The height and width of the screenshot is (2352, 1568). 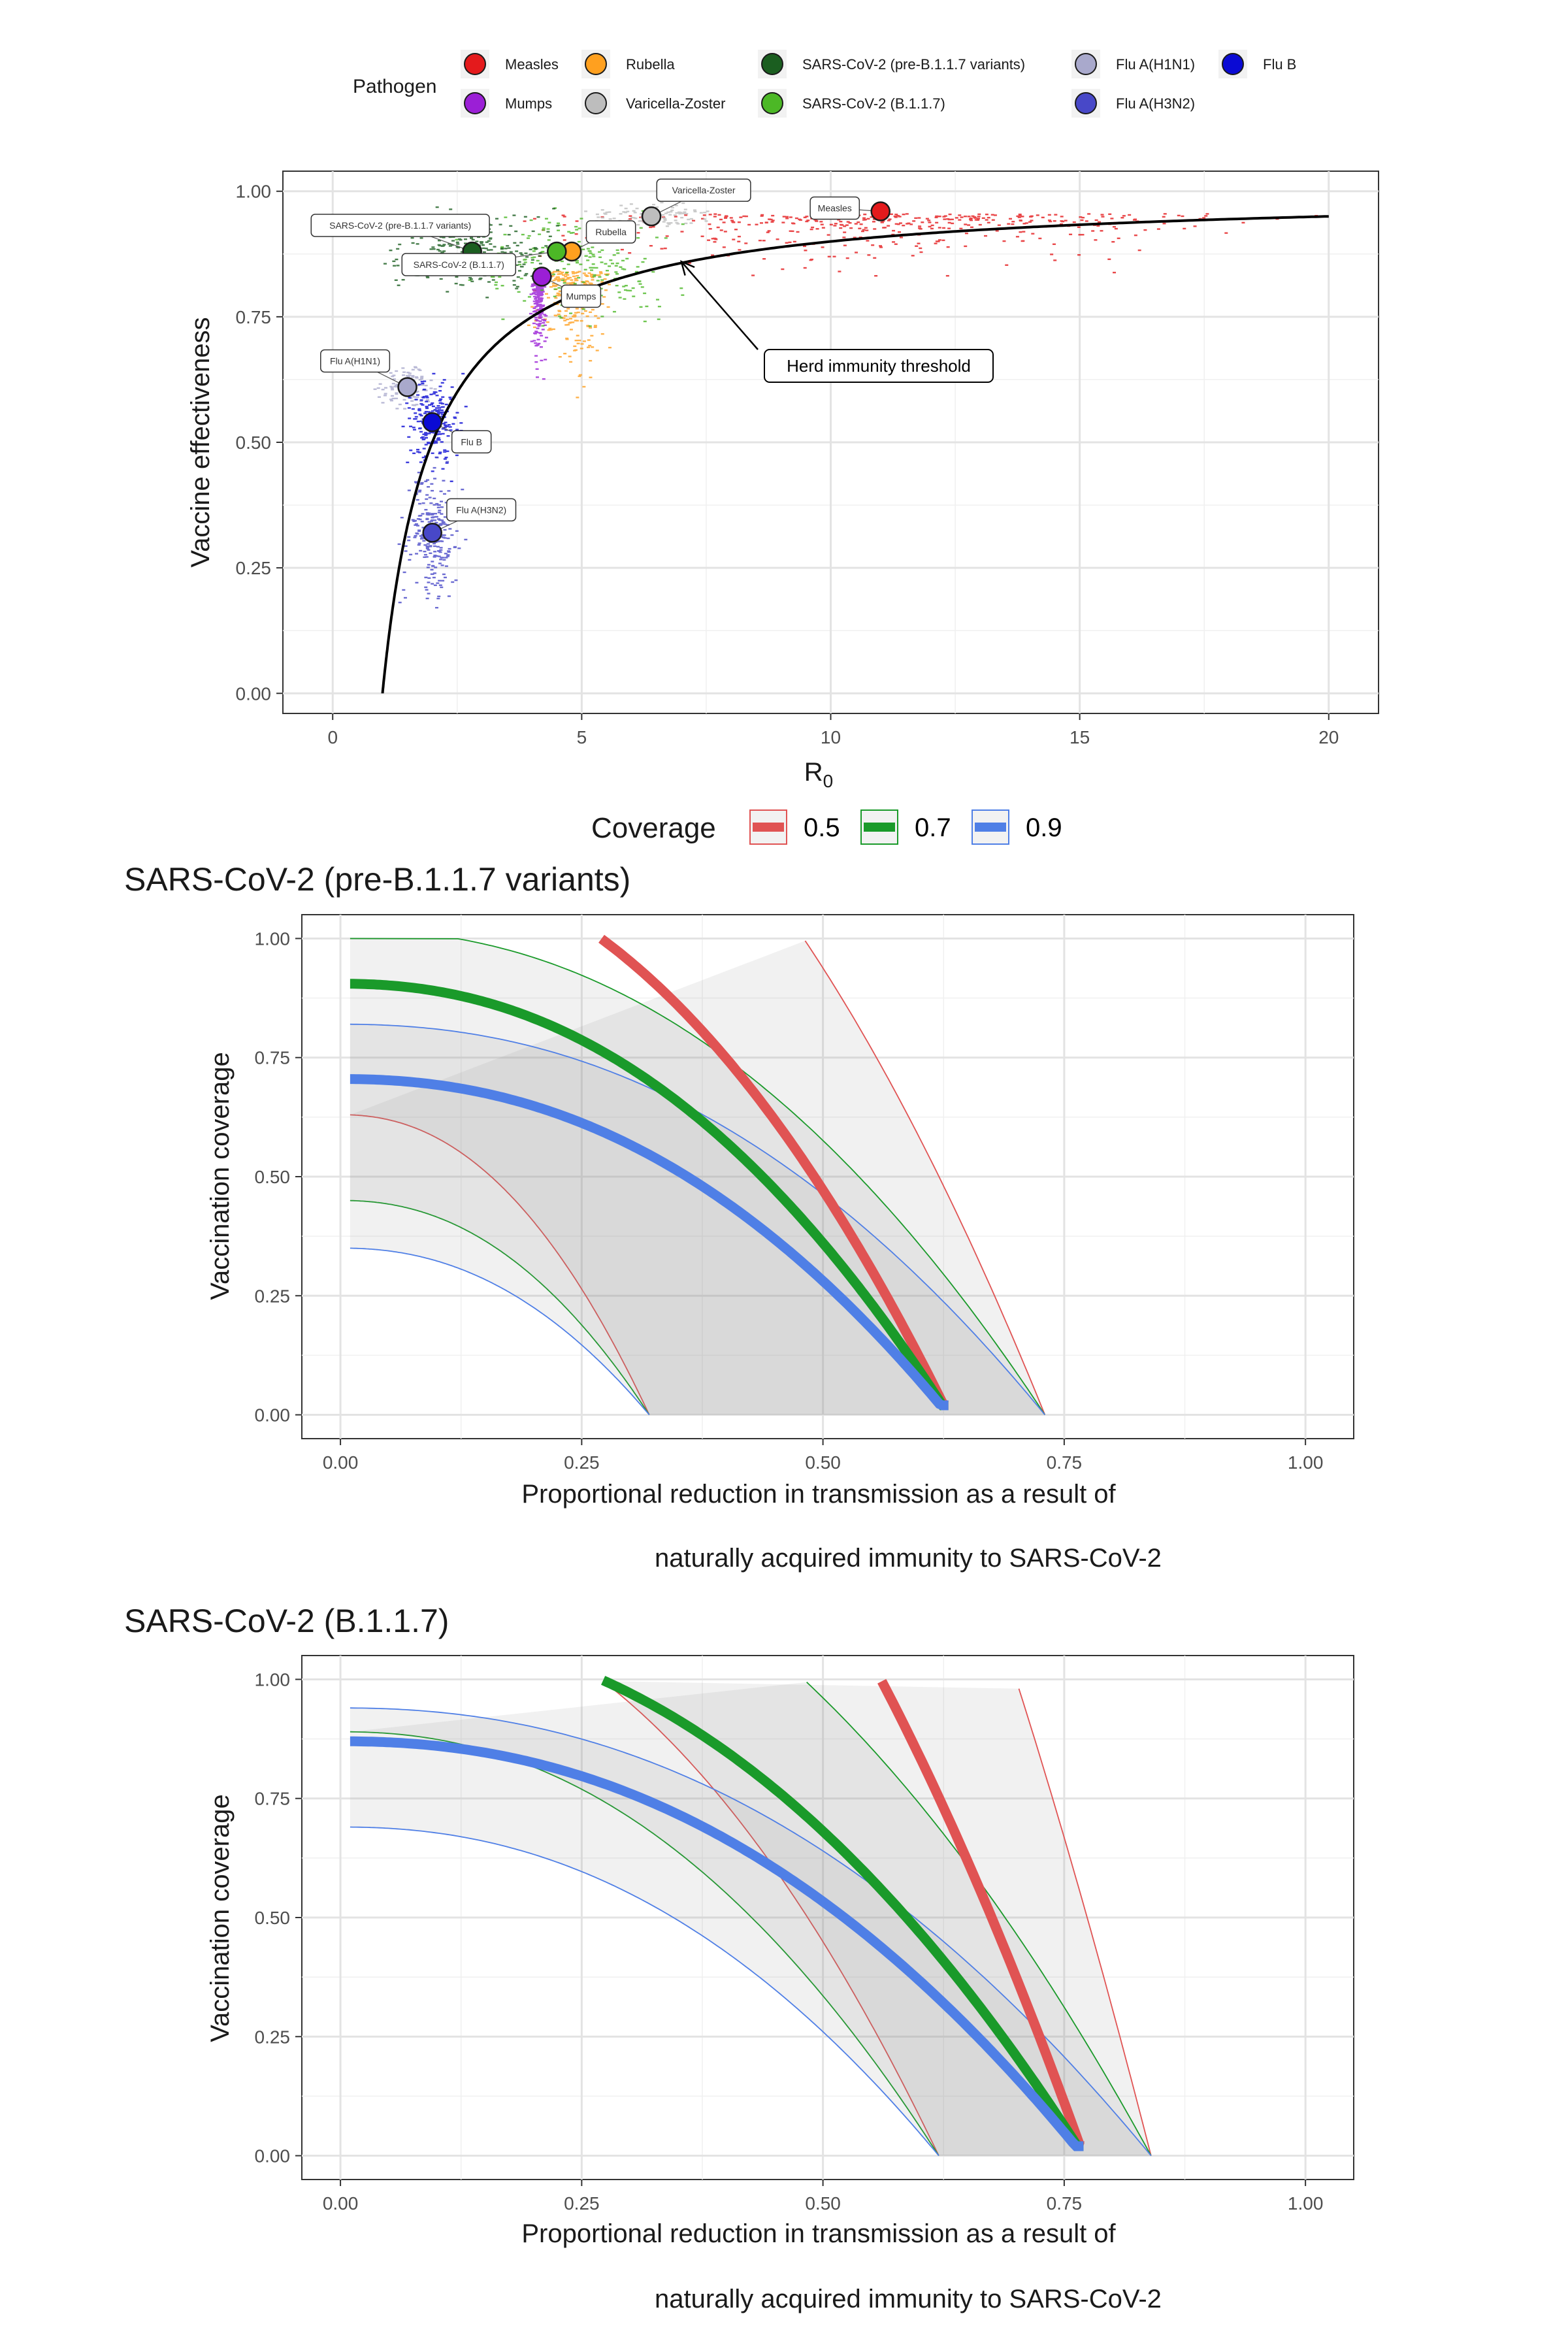 What do you see at coordinates (823, 2203) in the screenshot?
I see `p2-x-tick-label: 0.50` at bounding box center [823, 2203].